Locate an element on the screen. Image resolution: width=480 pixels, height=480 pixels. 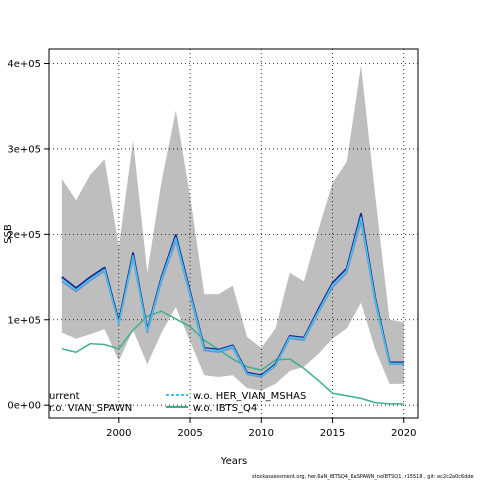
y-tick-label: 1e+05 is located at coordinates (24, 320).